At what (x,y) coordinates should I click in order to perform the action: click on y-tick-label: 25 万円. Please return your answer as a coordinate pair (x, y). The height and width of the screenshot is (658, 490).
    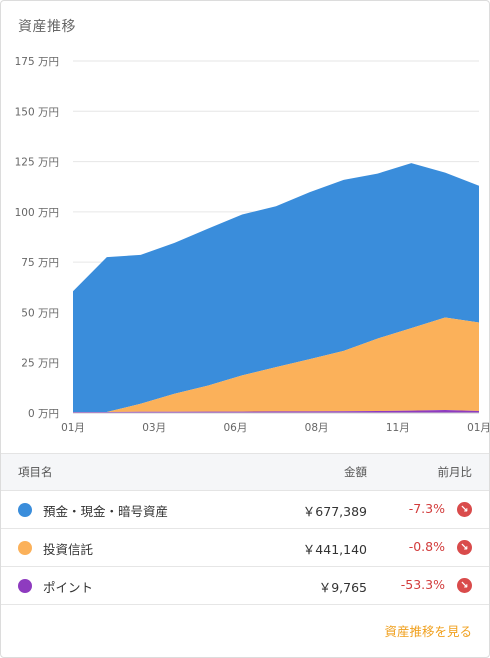
    Looking at the image, I should click on (40, 364).